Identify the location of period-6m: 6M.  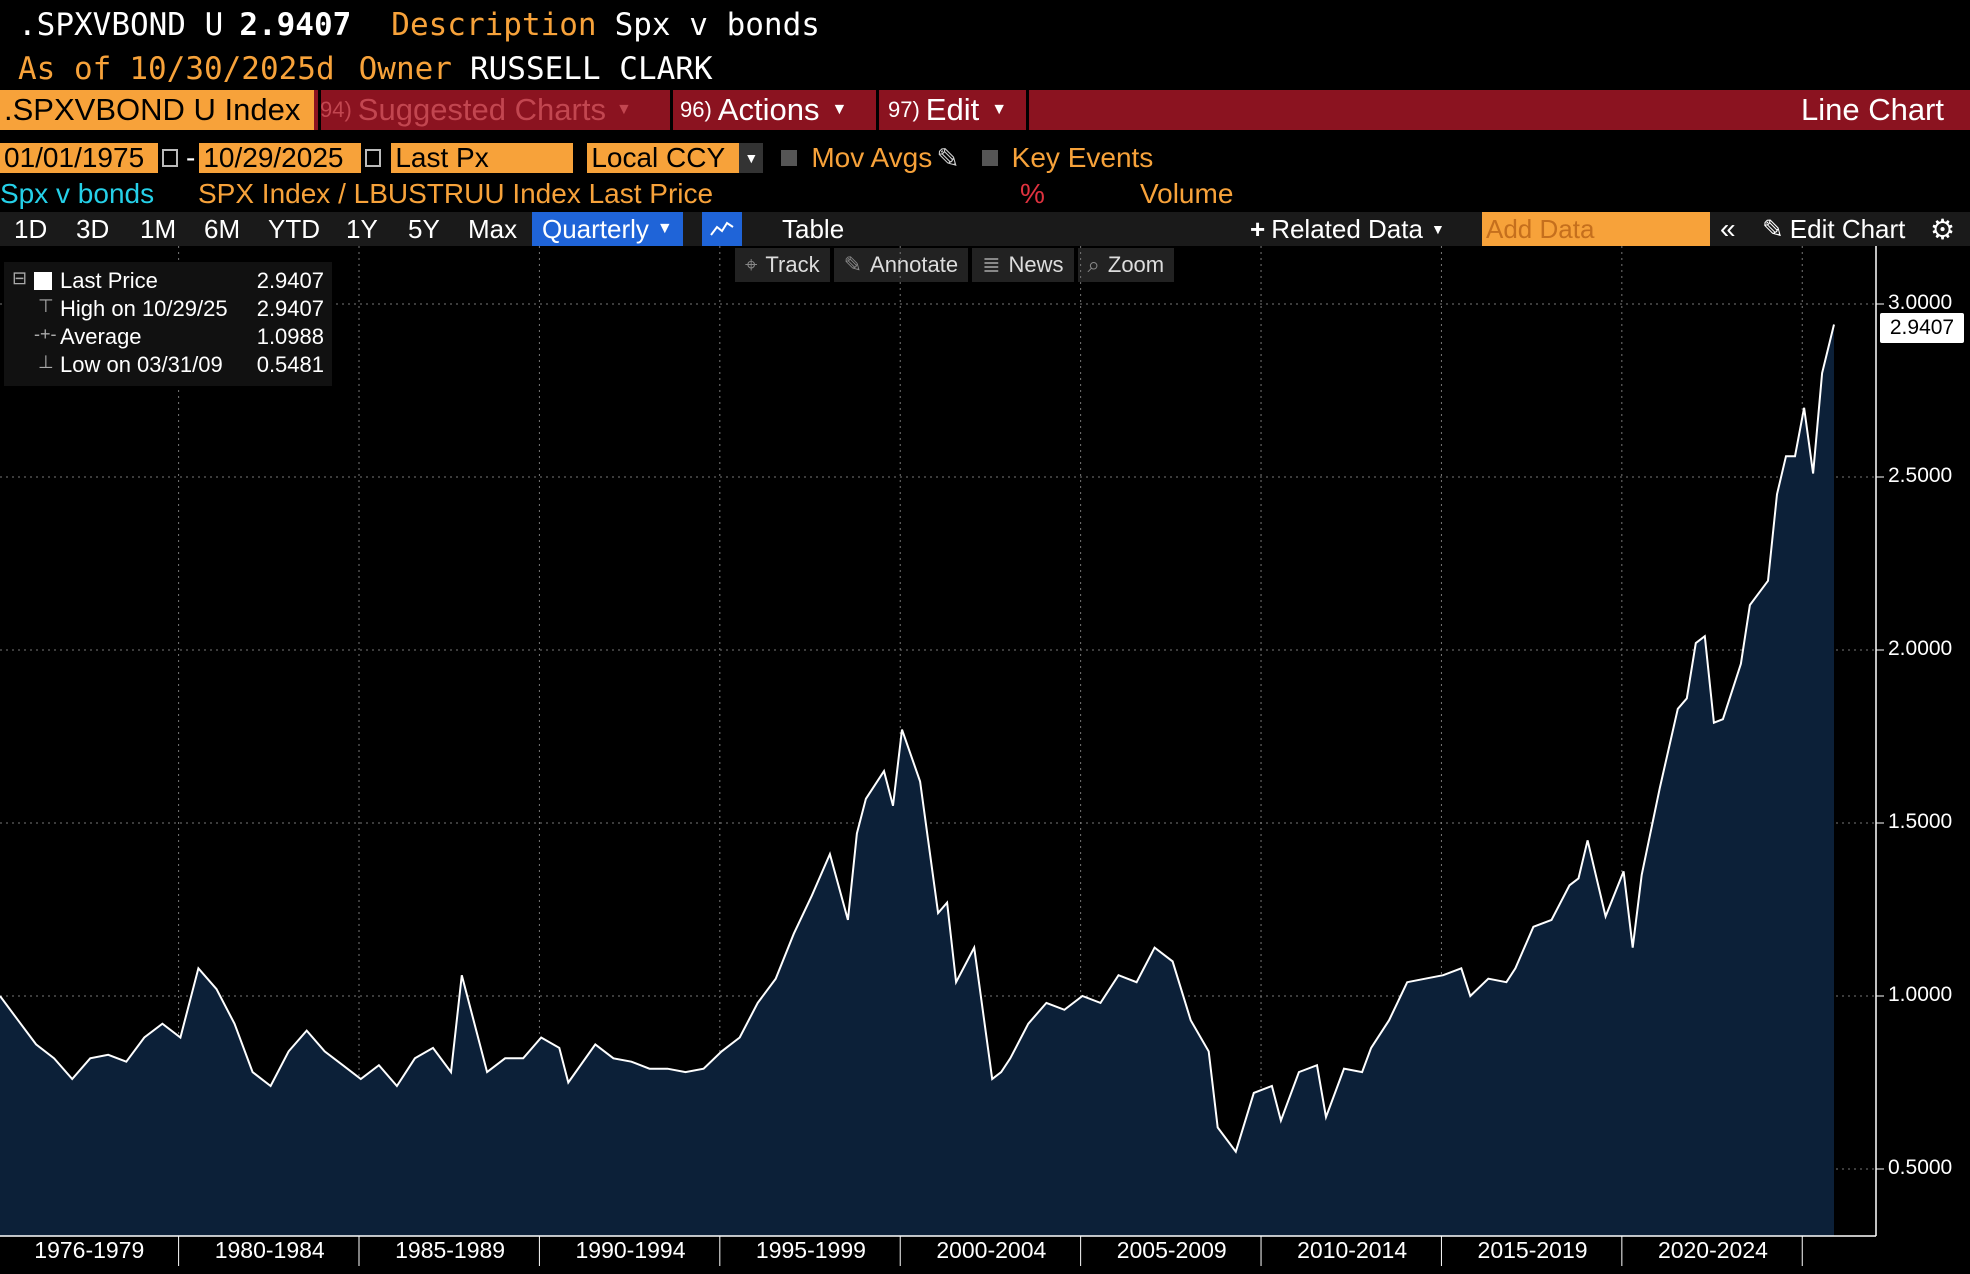
(222, 228).